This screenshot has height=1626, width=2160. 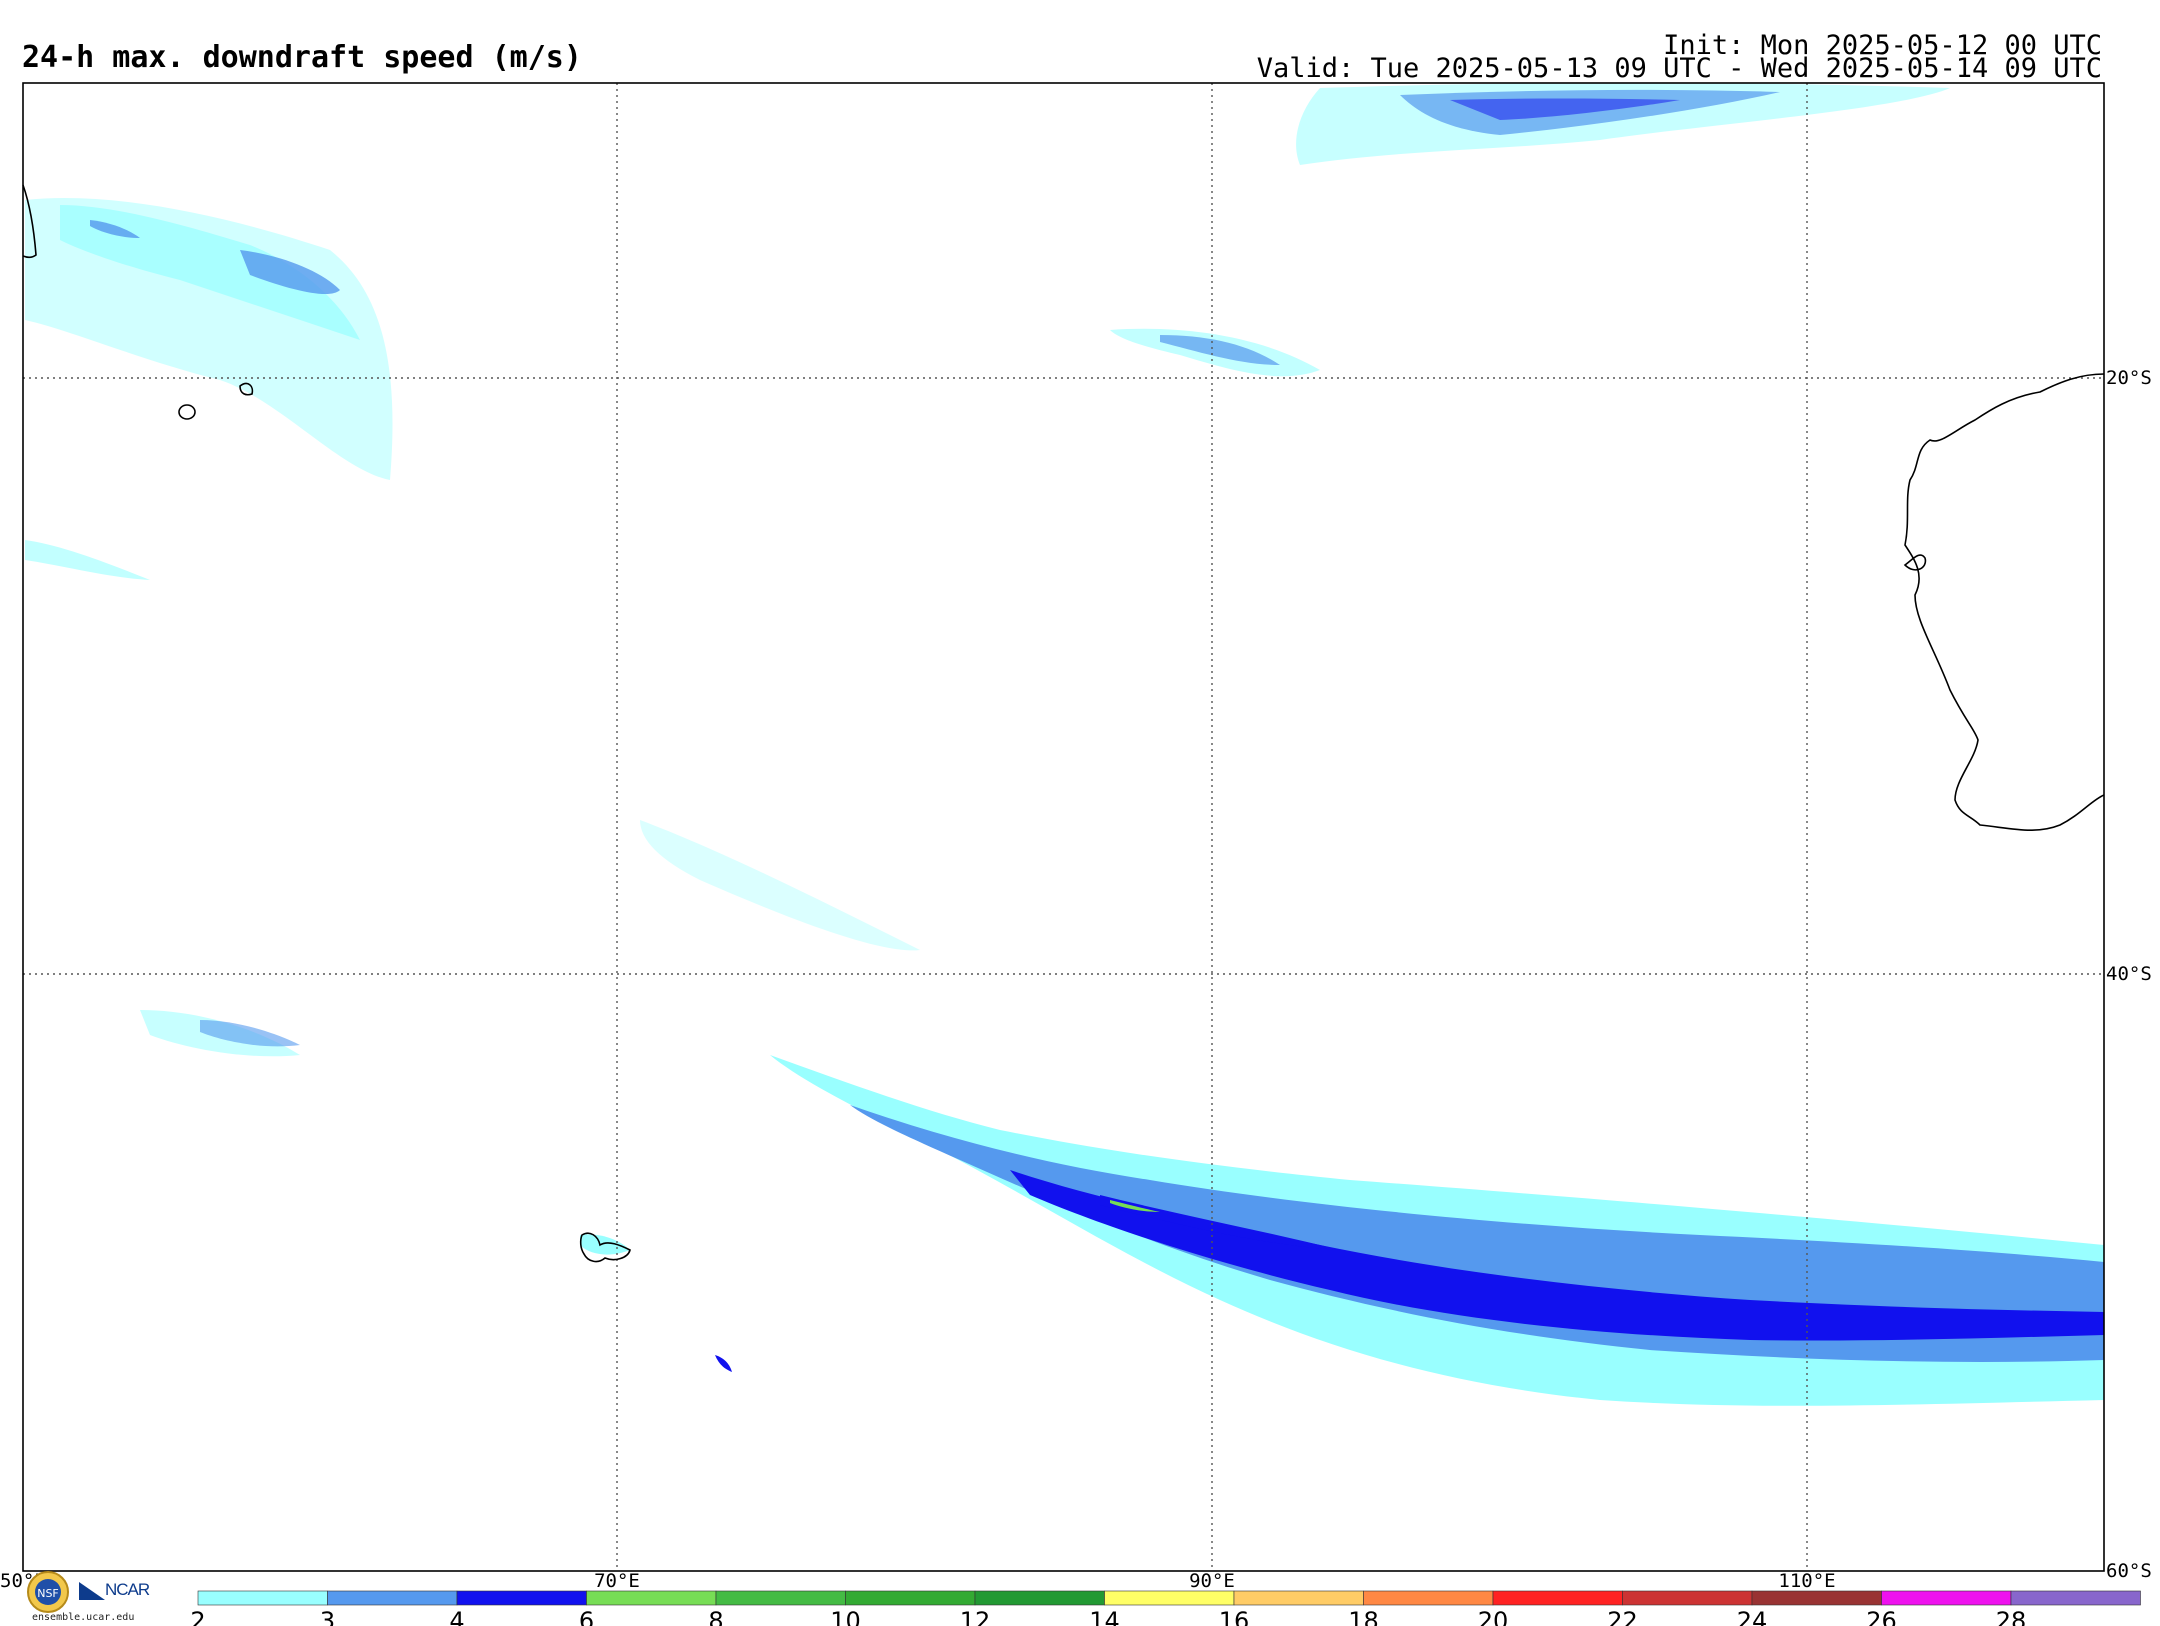 What do you see at coordinates (1882, 45) in the screenshot?
I see `init-time: Init: Mon 2025-05-12 00 UTC` at bounding box center [1882, 45].